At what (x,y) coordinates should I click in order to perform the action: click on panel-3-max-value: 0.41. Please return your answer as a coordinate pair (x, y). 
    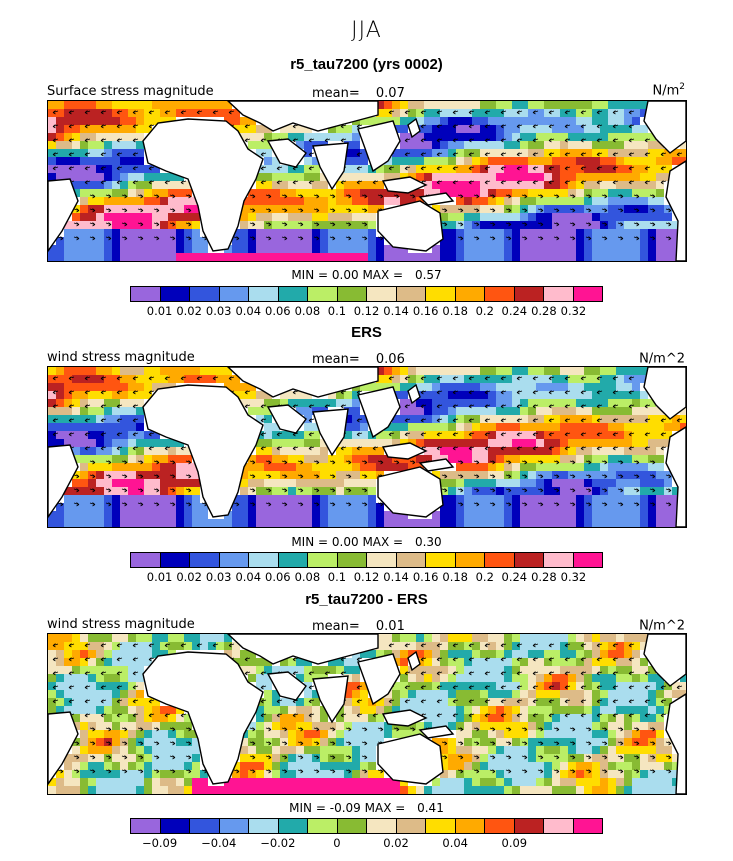
    Looking at the image, I should click on (430, 808).